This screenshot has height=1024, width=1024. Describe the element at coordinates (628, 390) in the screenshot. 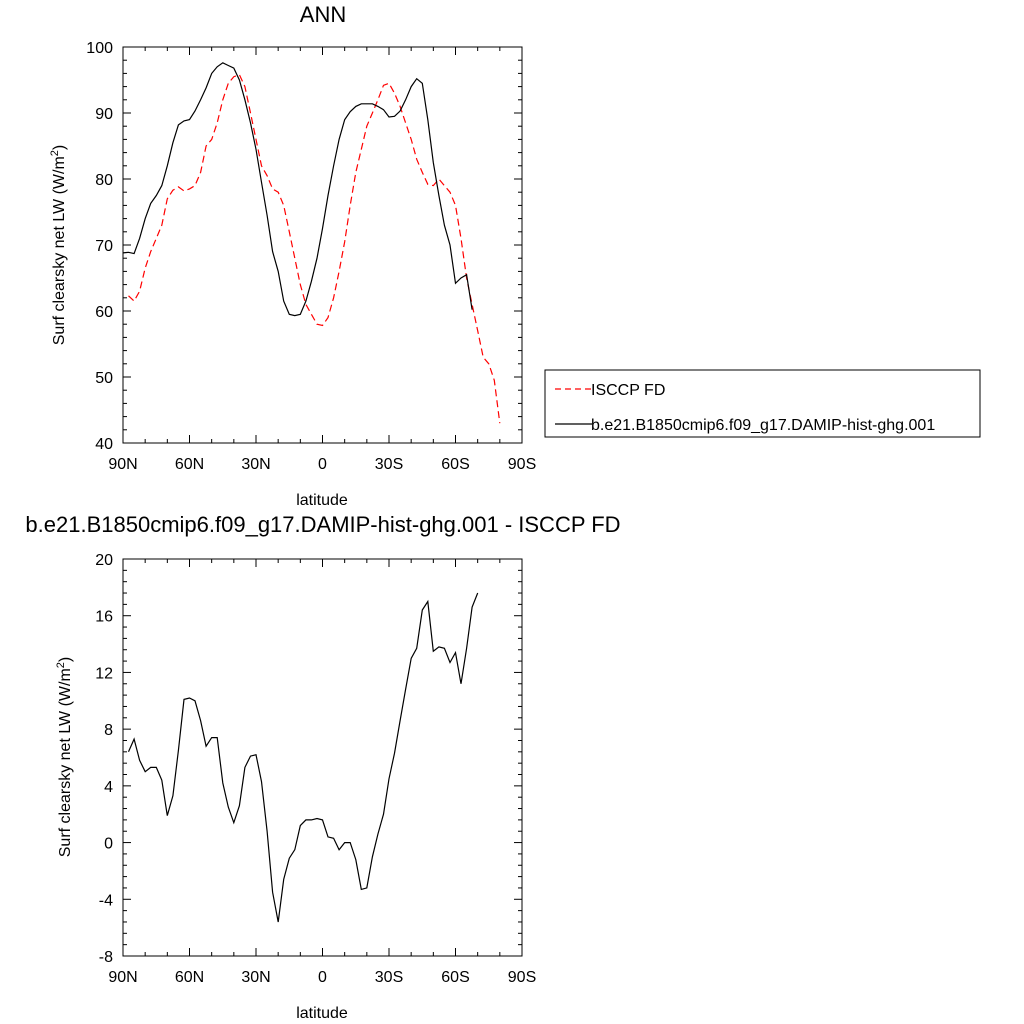

I see `legend-label-isccp: ISCCP FD` at that location.